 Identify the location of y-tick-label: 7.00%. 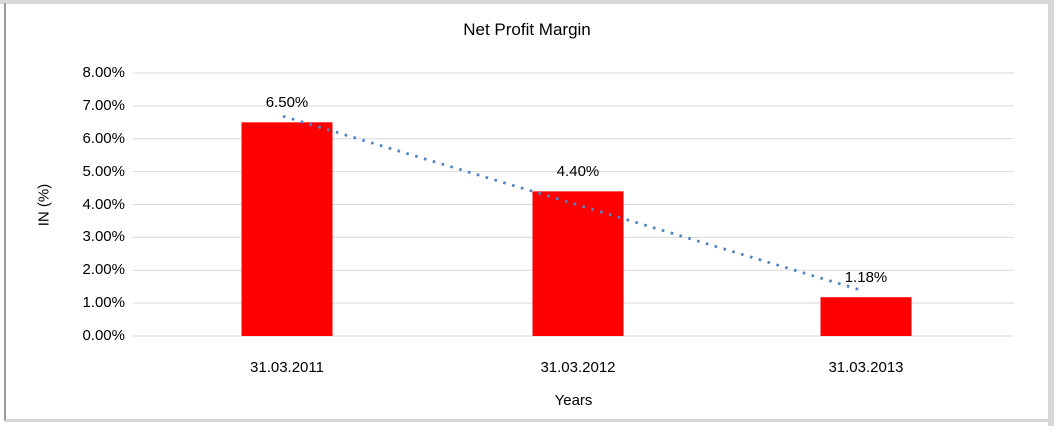
(103, 105).